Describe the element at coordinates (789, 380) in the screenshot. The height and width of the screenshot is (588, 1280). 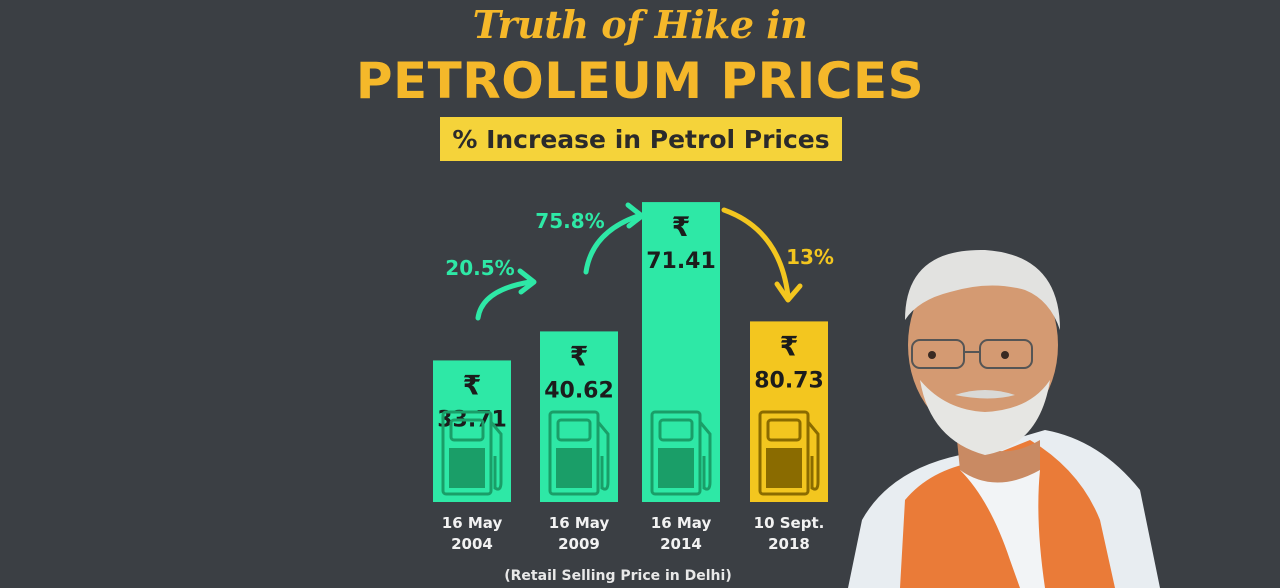
I see `bar-value-label: 80.73` at that location.